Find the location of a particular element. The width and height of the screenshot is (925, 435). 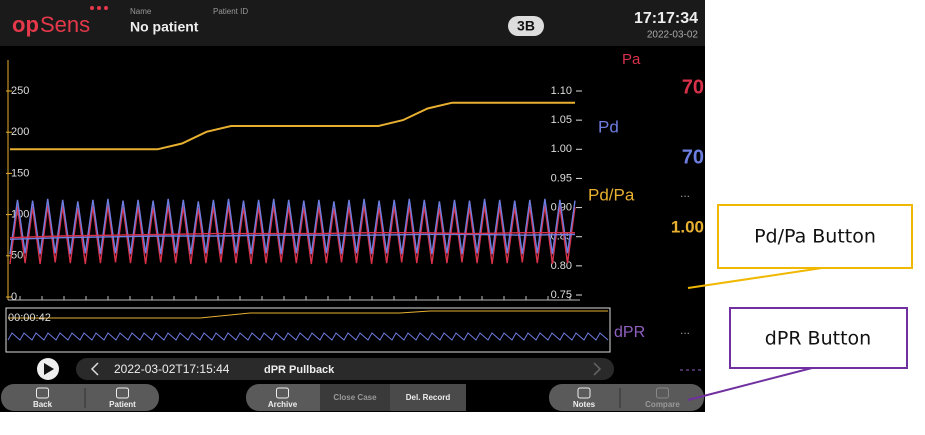

pdpa-button: Pd/Pa is located at coordinates (611, 194).